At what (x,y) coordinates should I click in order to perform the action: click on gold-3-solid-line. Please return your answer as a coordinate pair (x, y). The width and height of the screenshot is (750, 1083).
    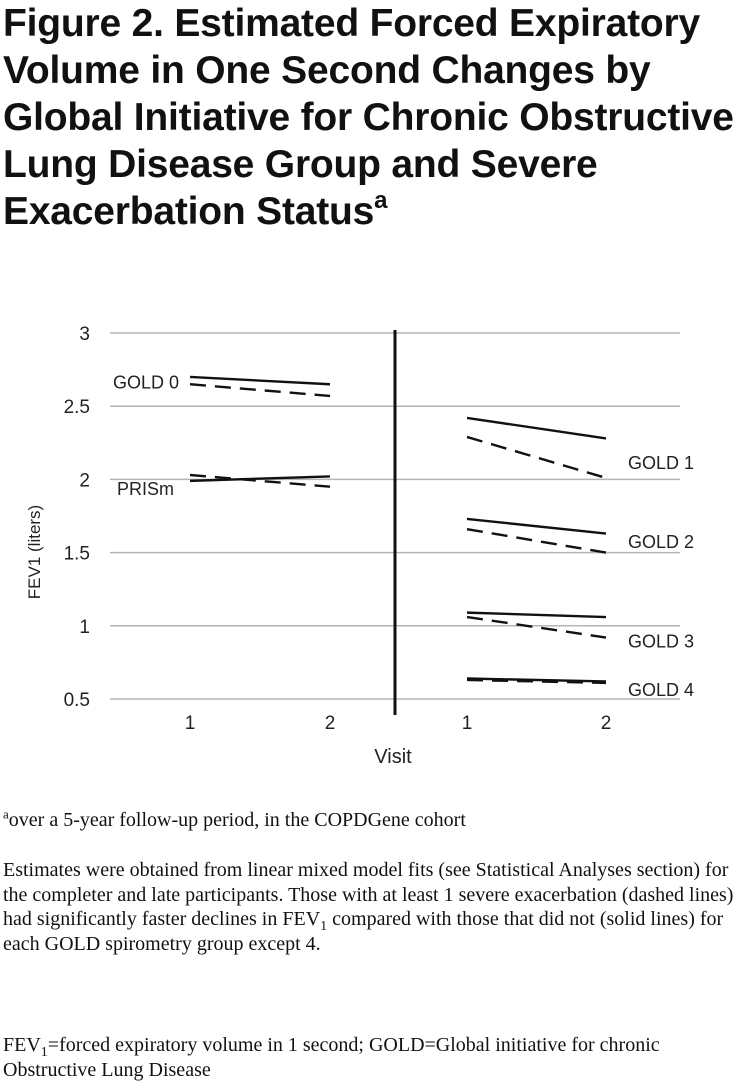
    Looking at the image, I should click on (536, 615).